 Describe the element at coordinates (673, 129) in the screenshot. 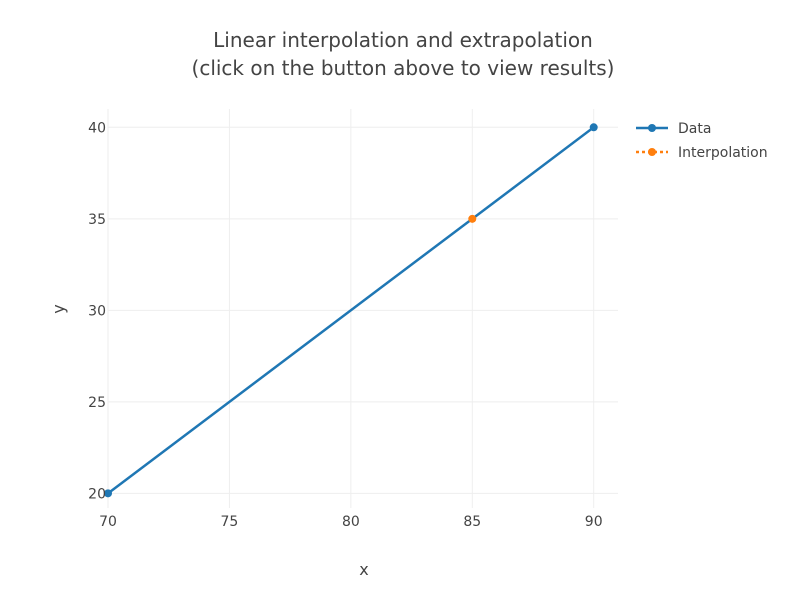

I see `legend-item-data: Data` at that location.